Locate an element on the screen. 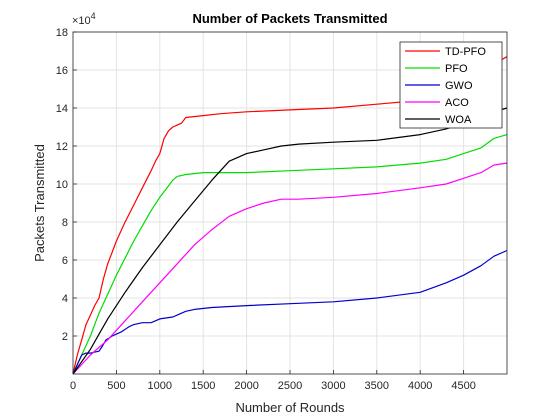 The width and height of the screenshot is (560, 420). legend-label: TD-PFO is located at coordinates (465, 52).